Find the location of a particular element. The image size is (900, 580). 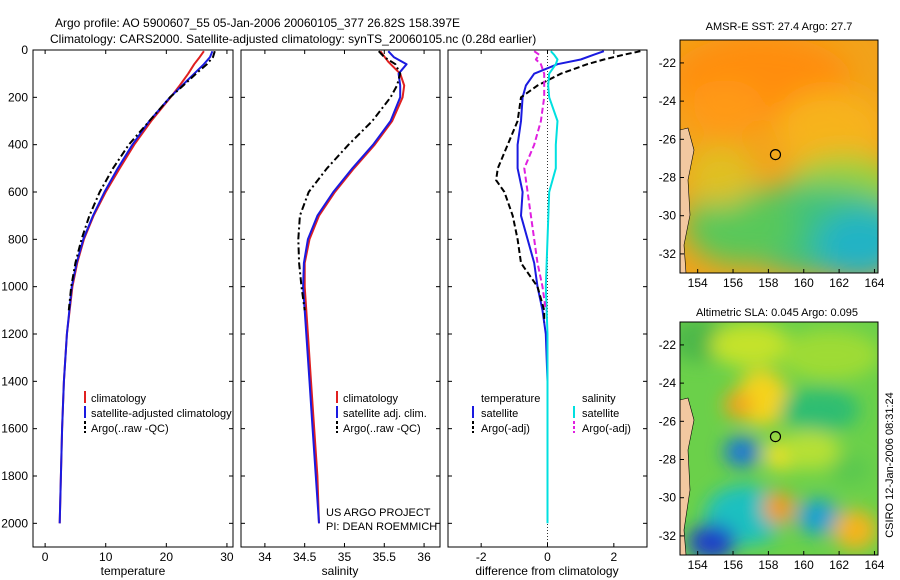

legend-label-salt-argo: Argo(-adj) is located at coordinates (606, 429).